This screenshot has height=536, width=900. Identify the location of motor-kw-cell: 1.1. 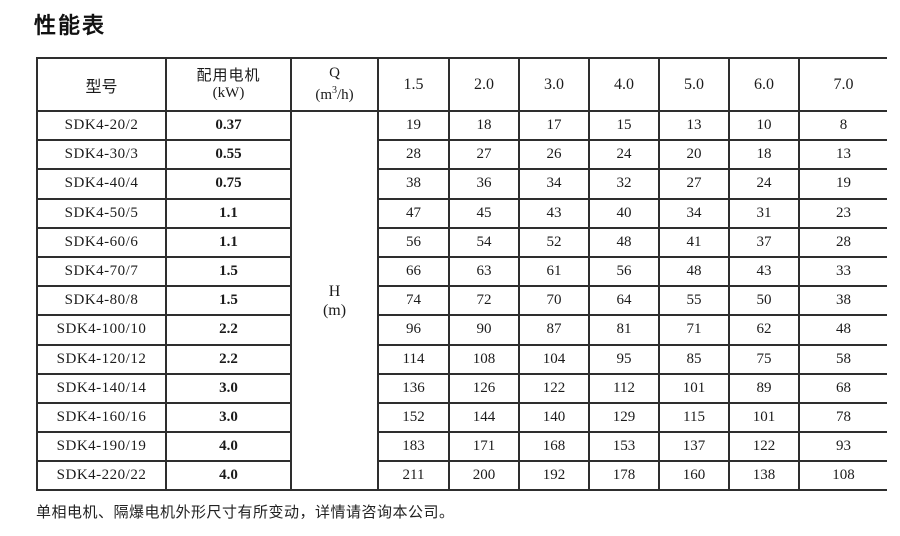
(228, 242).